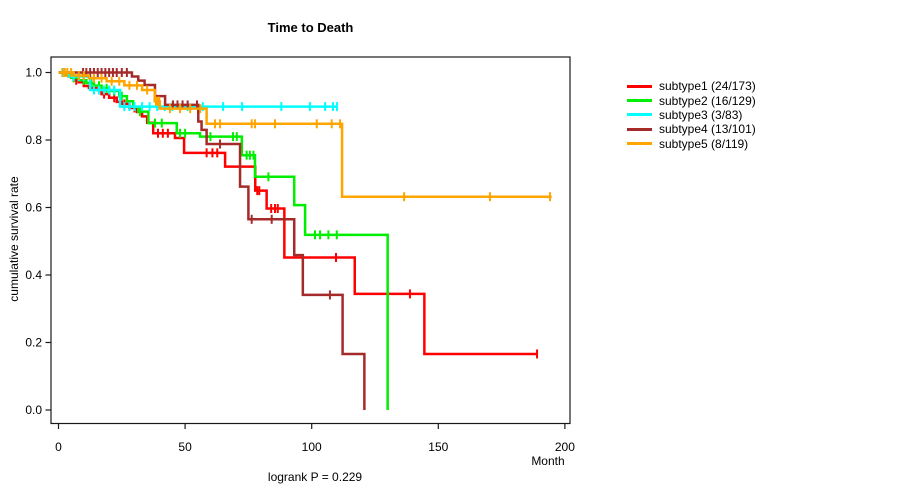  What do you see at coordinates (33, 73) in the screenshot?
I see `y-tick-label: 1.0` at bounding box center [33, 73].